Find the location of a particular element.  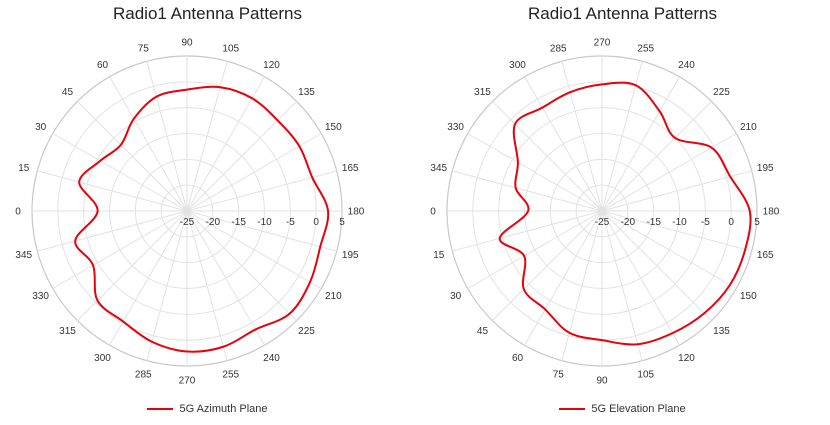

legend: 5G Azimuth Plane is located at coordinates (207, 409).